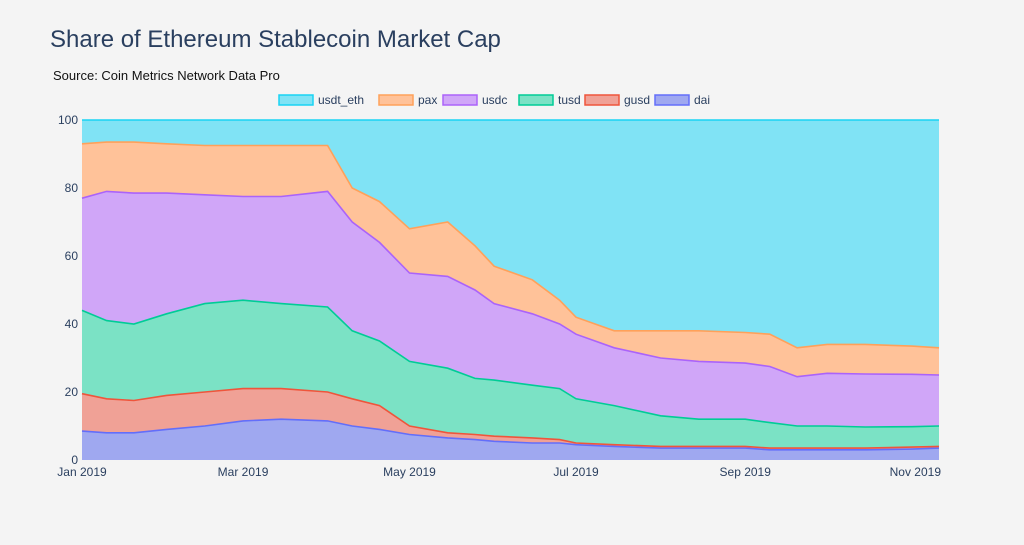  Describe the element at coordinates (72, 392) in the screenshot. I see `y-tick-label: 20` at that location.